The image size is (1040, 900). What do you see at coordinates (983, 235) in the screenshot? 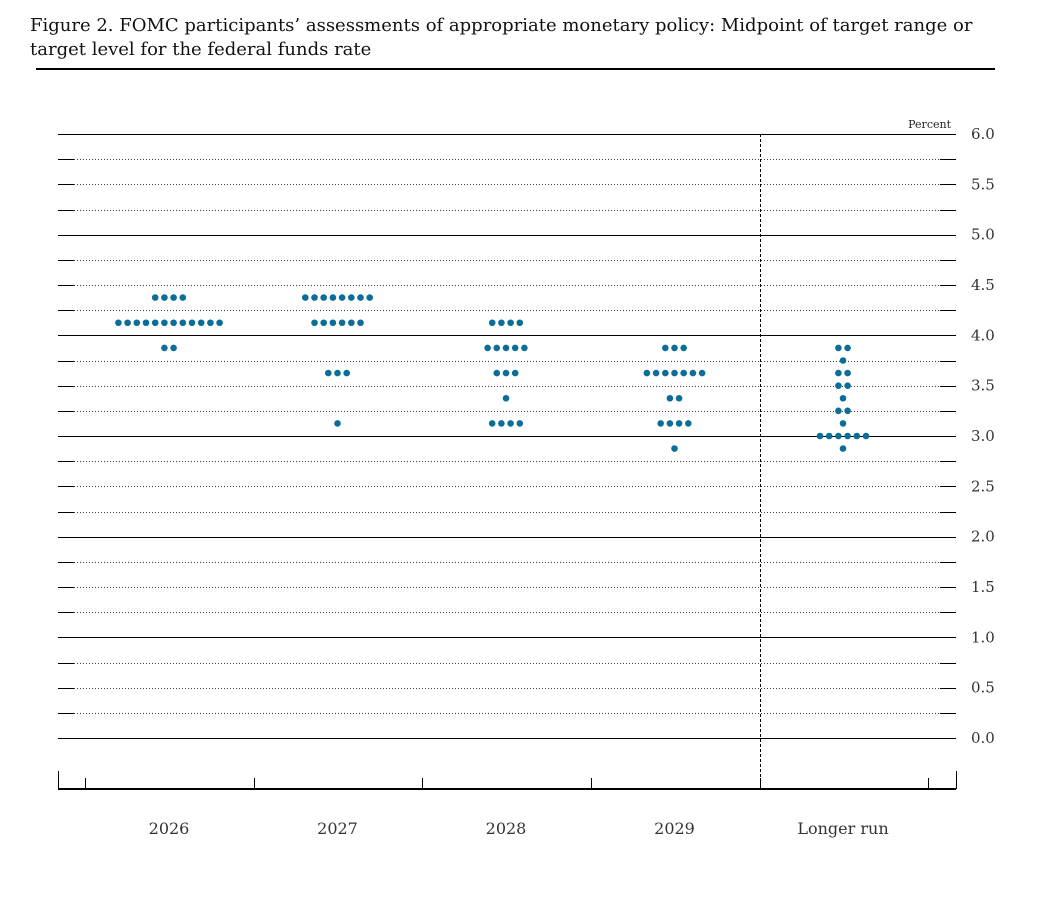
I see `y-tick-label: 5.0` at bounding box center [983, 235].